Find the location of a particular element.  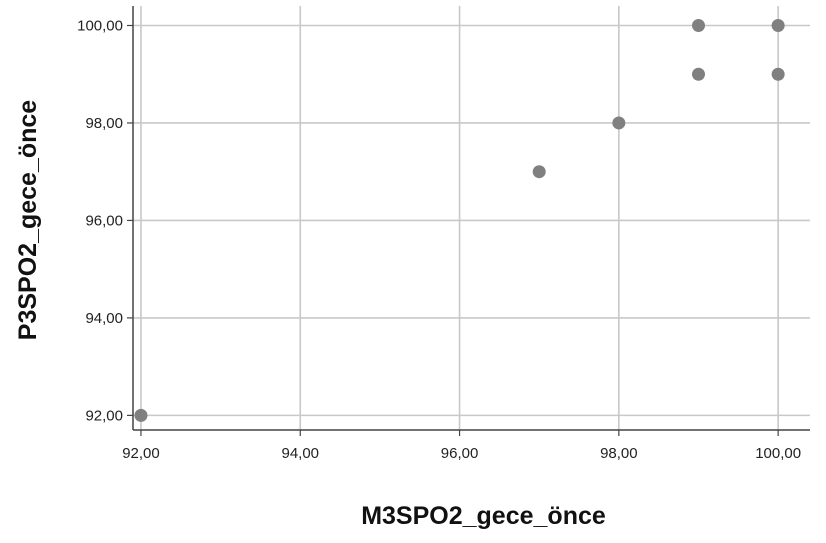

x-axis-ticks: 92,00 94,00 96,00 98,00 100,00 is located at coordinates (461, 446).